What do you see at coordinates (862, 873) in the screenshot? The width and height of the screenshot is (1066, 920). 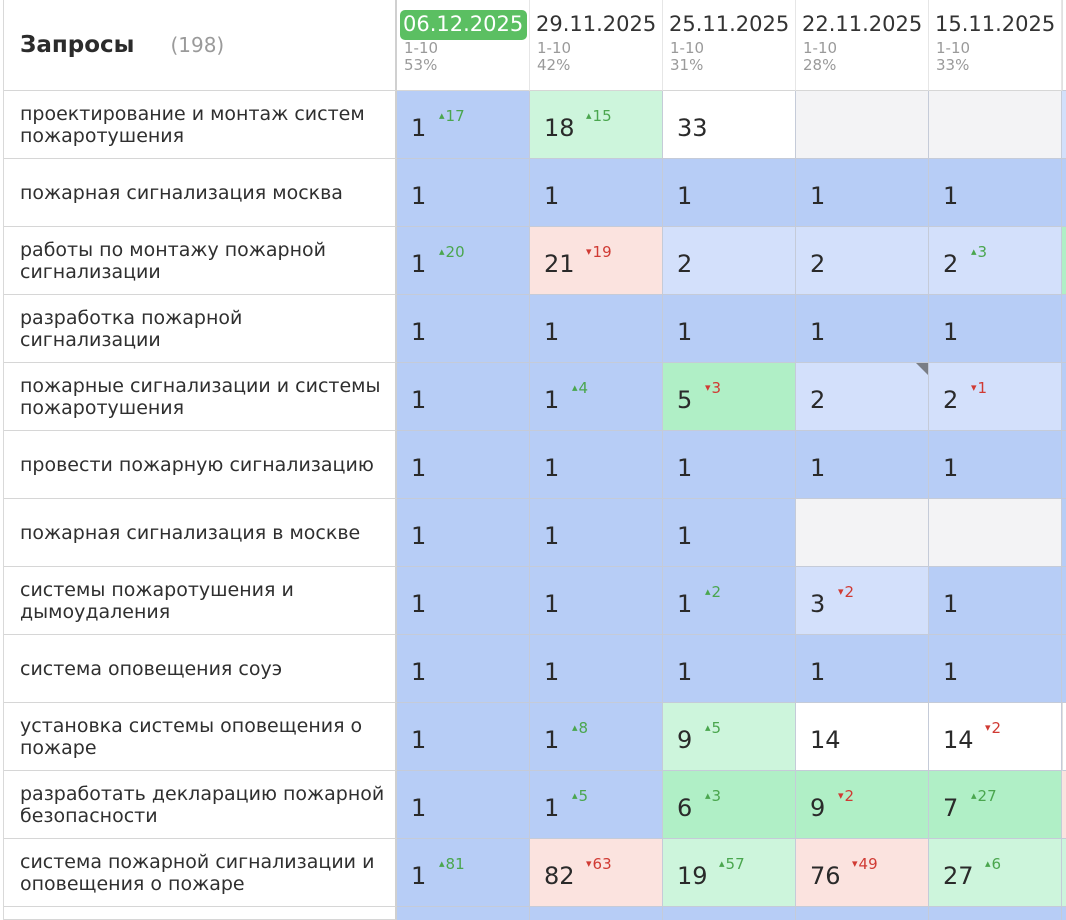 I see `position-cell: 76 ▾49` at bounding box center [862, 873].